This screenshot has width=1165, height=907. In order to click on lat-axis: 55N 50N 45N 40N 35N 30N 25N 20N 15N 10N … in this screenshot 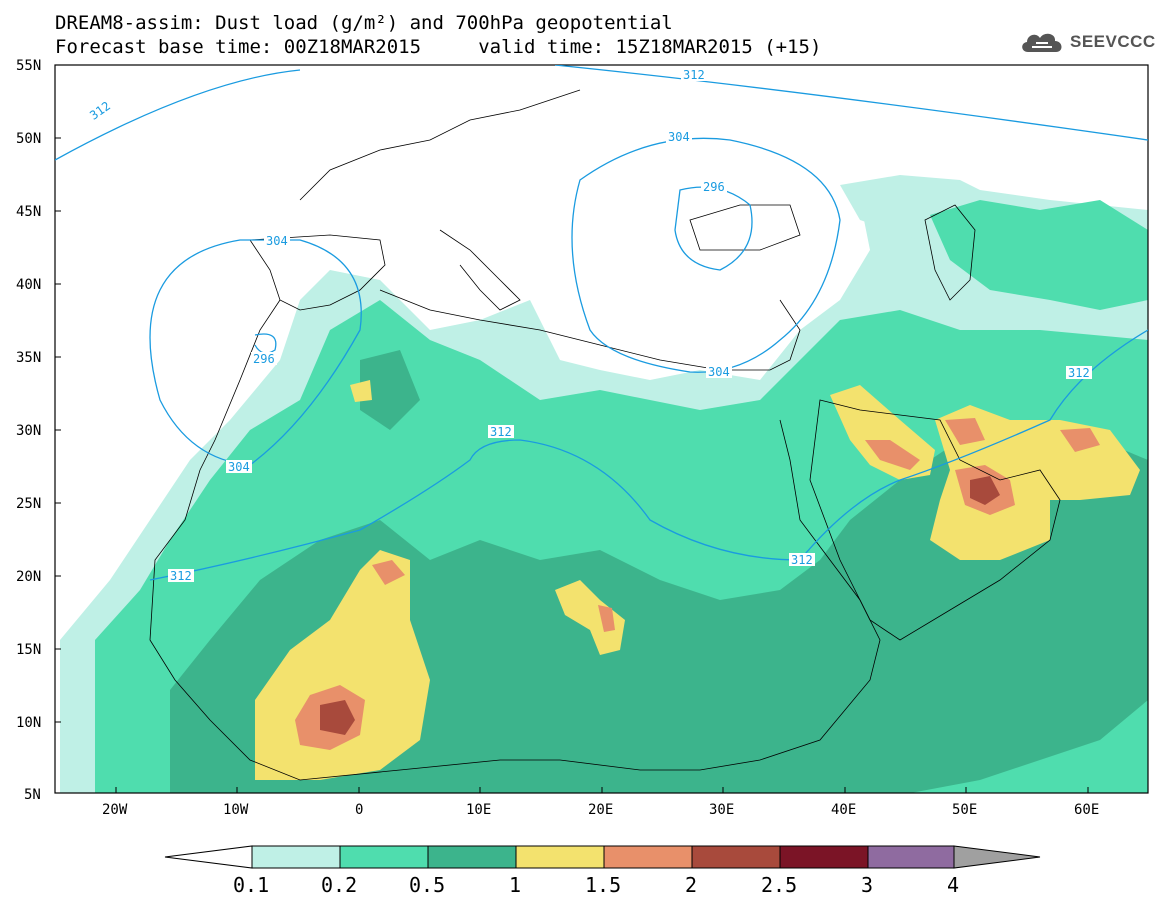, I will do `click(38, 430)`.